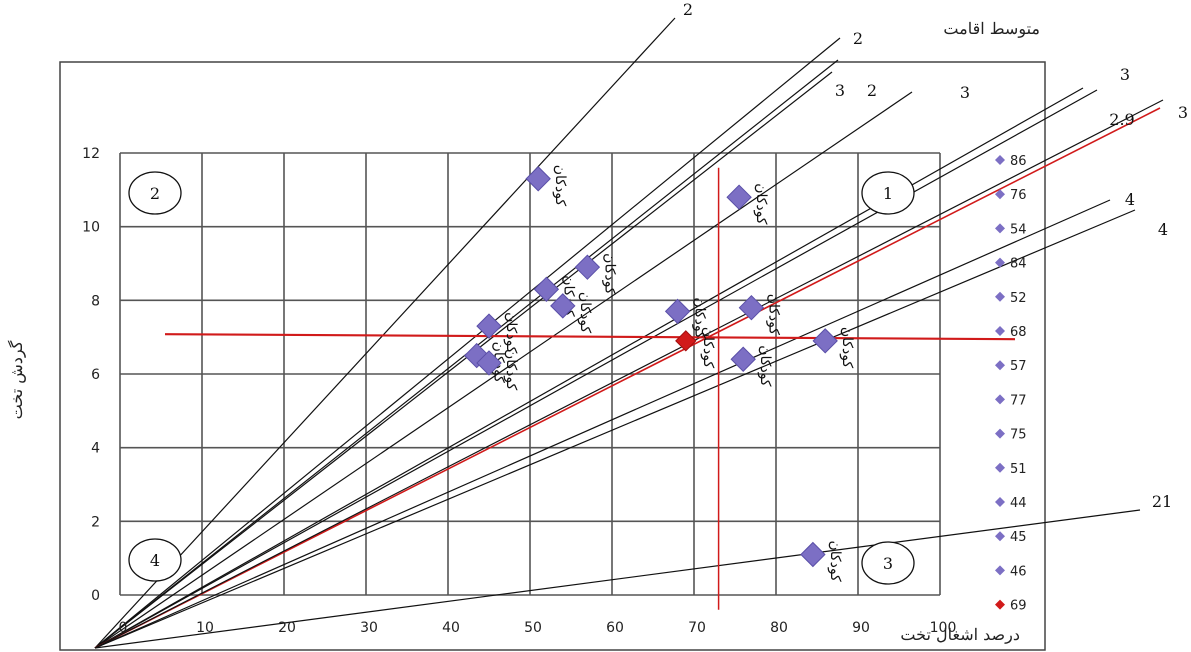 This screenshot has height=652, width=1191. I want to click on x-axis-ticks: 0 10 20 30 40 50 60 70 80 90 100, so click(538, 628).